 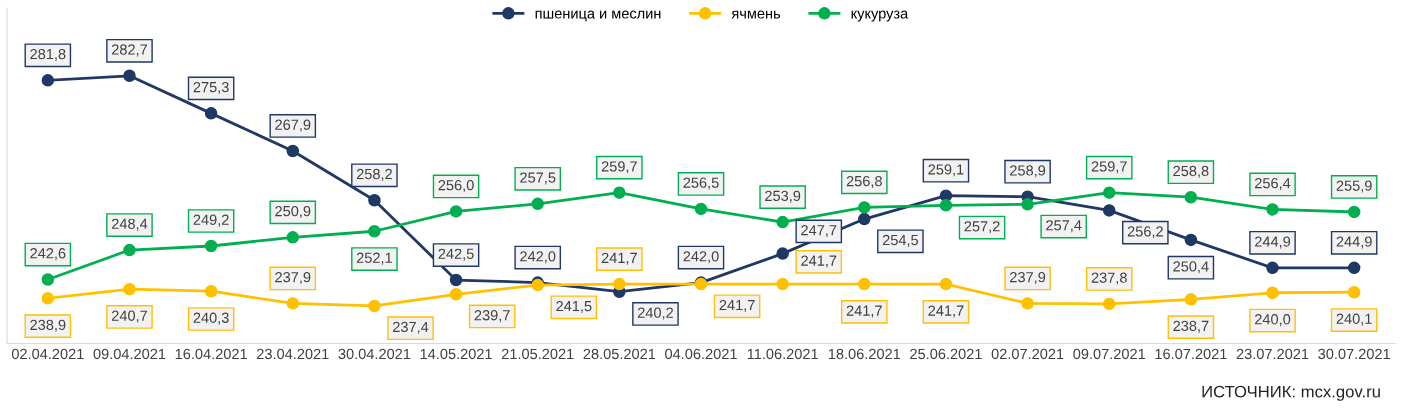 I want to click on data-label: 249,2, so click(x=211, y=220).